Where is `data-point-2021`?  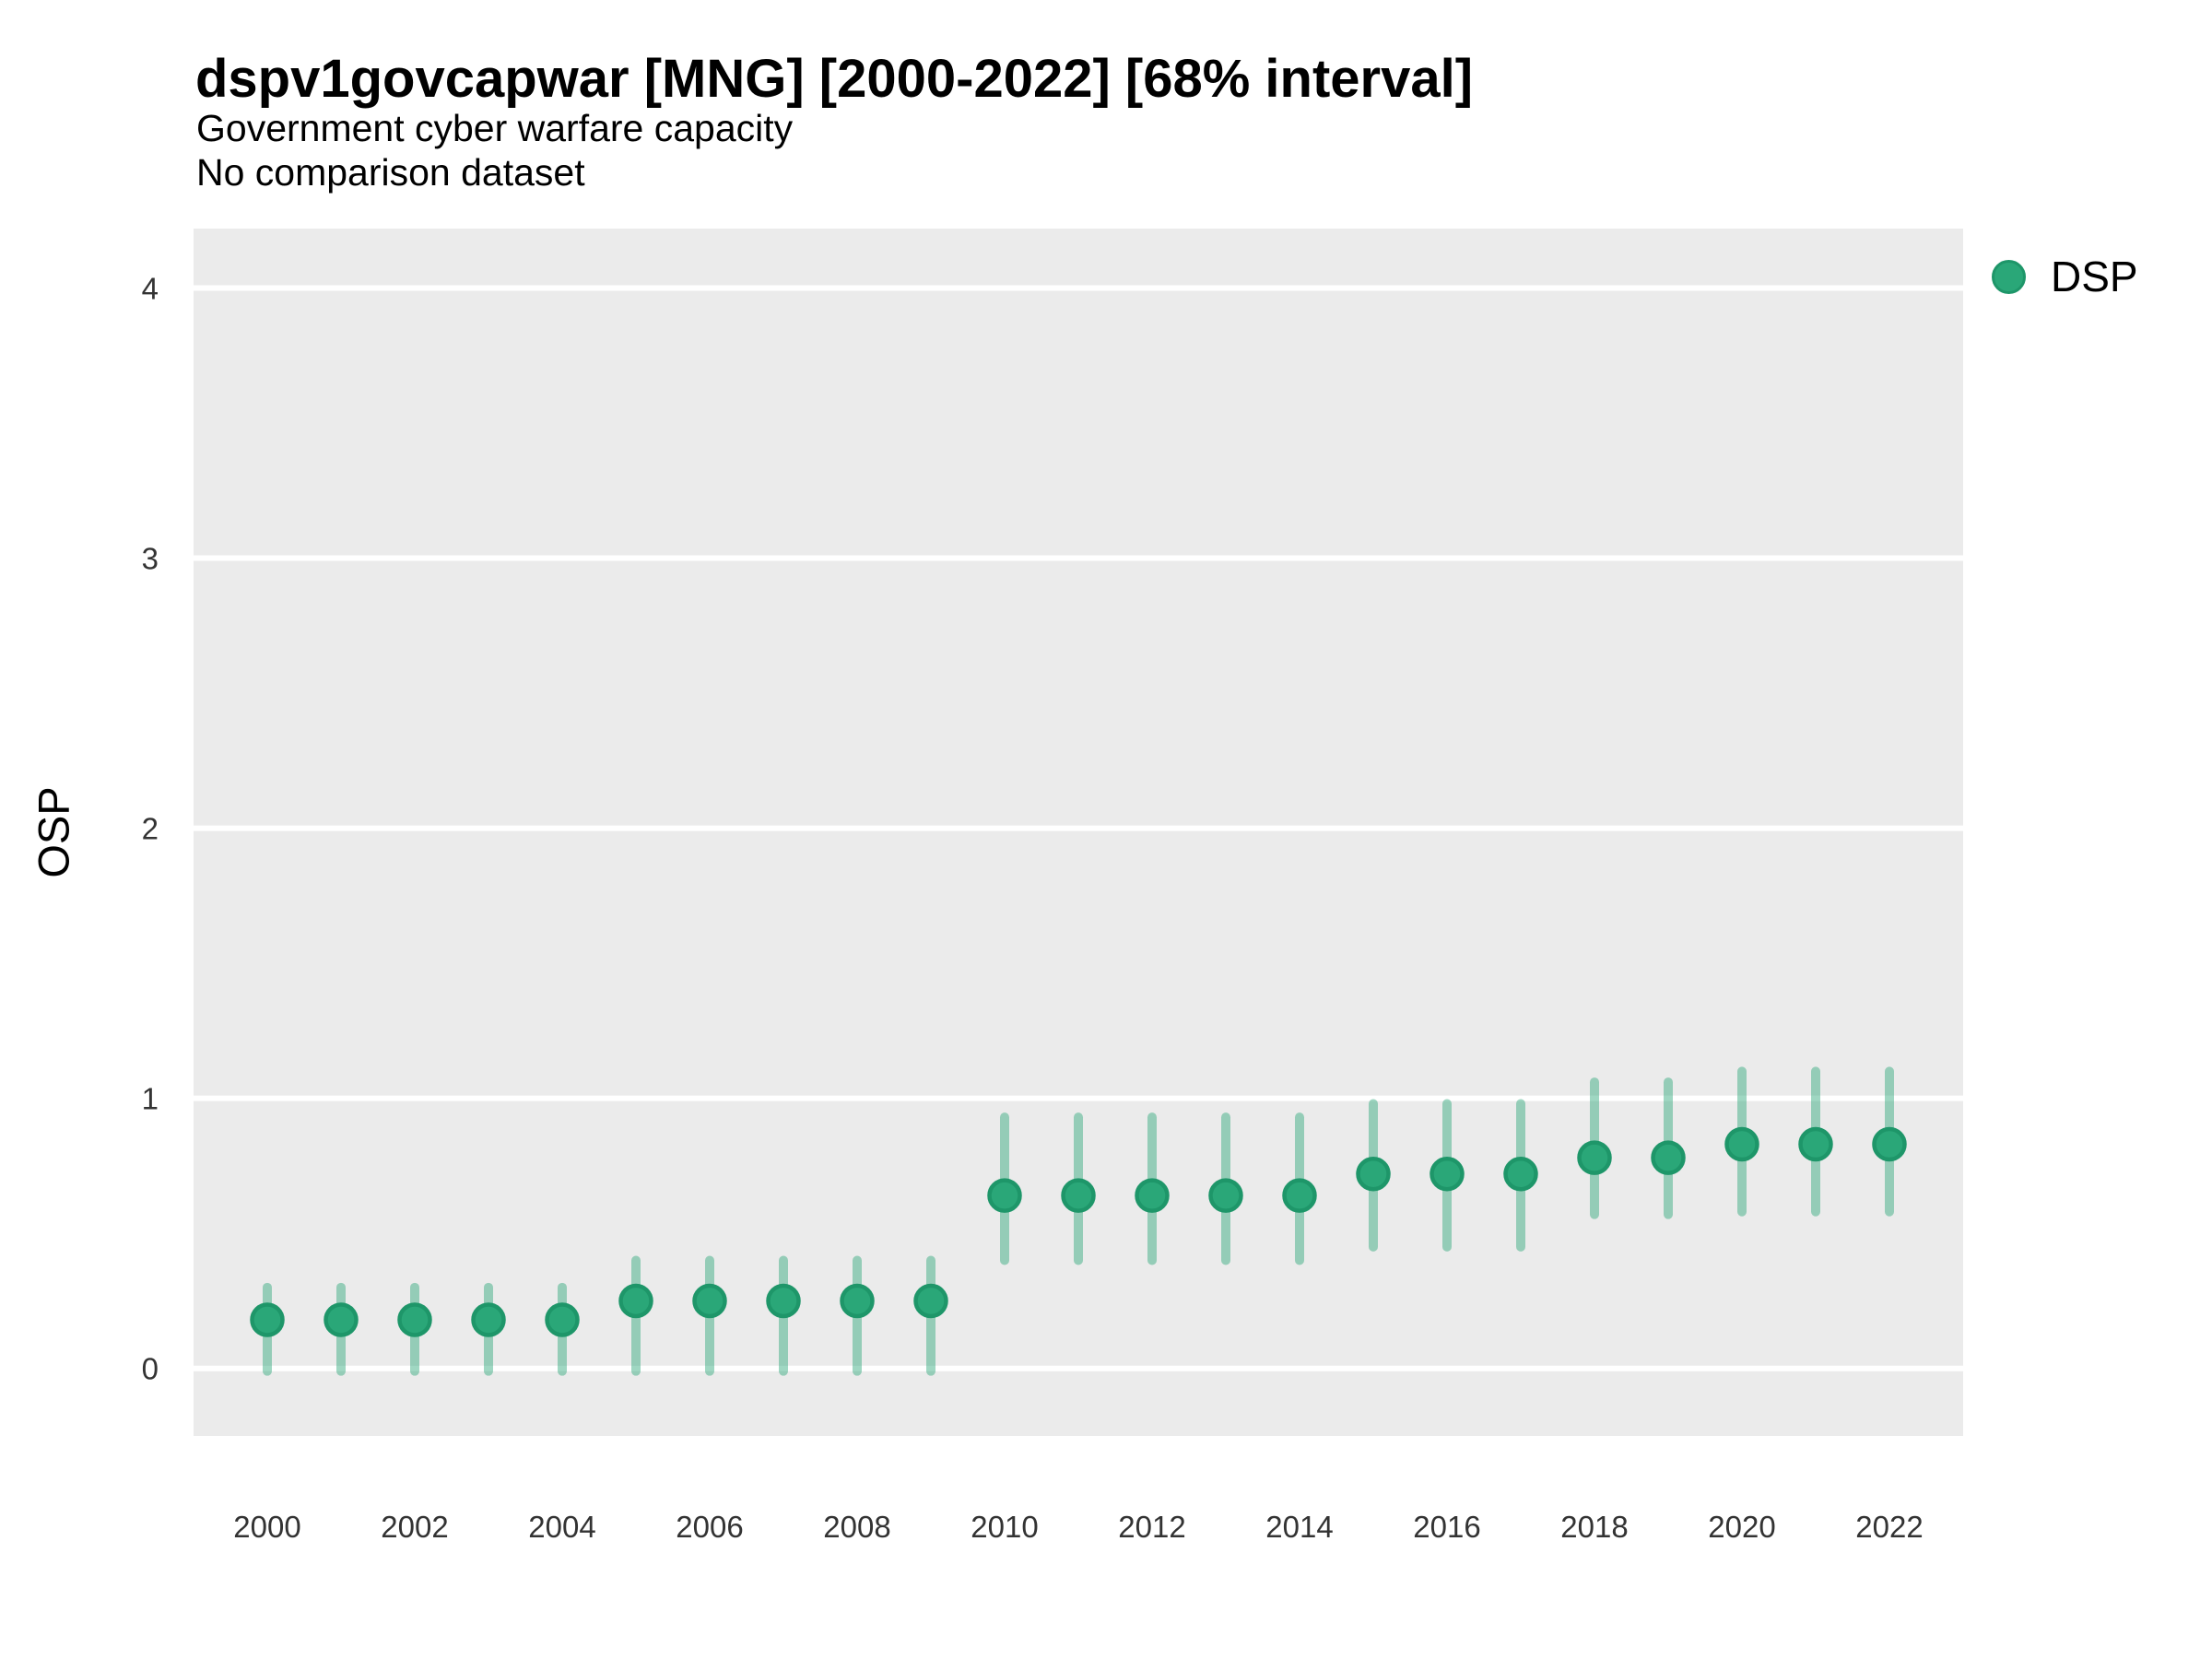 data-point-2021 is located at coordinates (1815, 1144).